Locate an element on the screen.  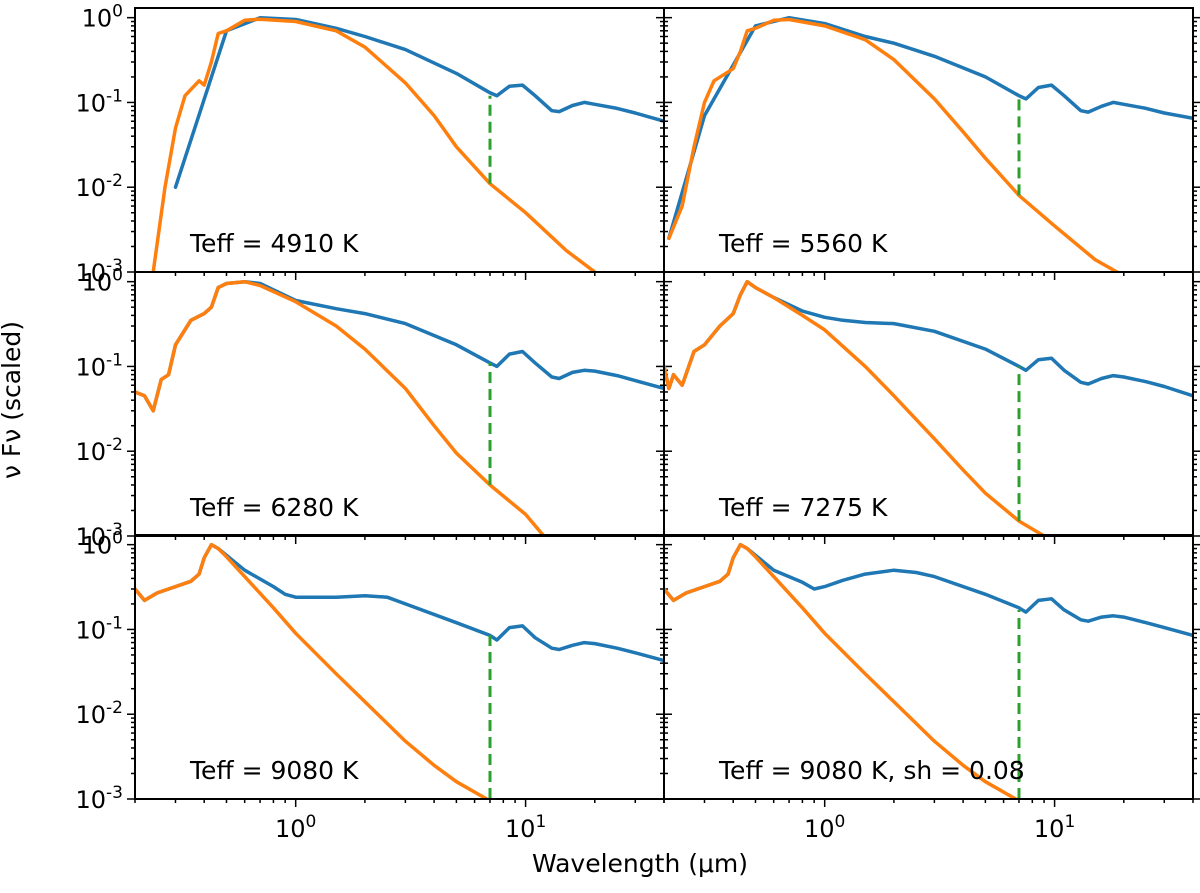
panel-annotation: Teff = 9080 K is located at coordinates (274, 770).